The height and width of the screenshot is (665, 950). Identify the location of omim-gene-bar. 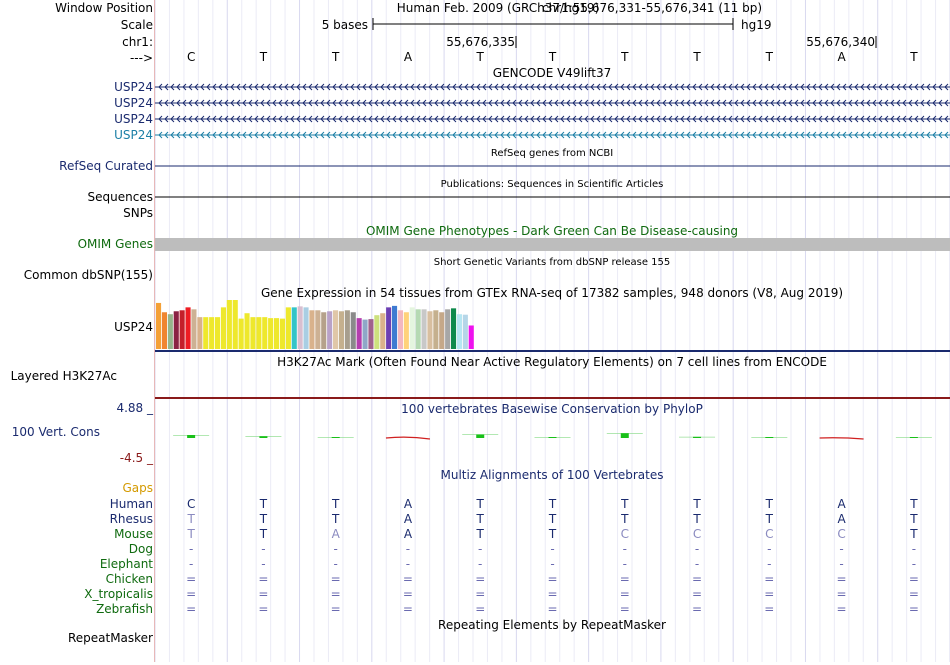
(552, 244).